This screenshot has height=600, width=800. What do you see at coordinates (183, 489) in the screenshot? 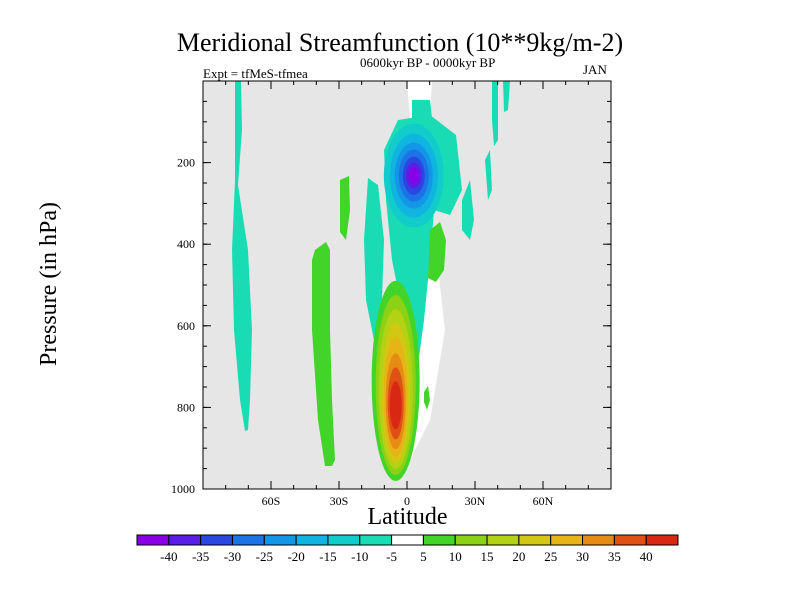
I see `y-tick-label: 1000` at bounding box center [183, 489].